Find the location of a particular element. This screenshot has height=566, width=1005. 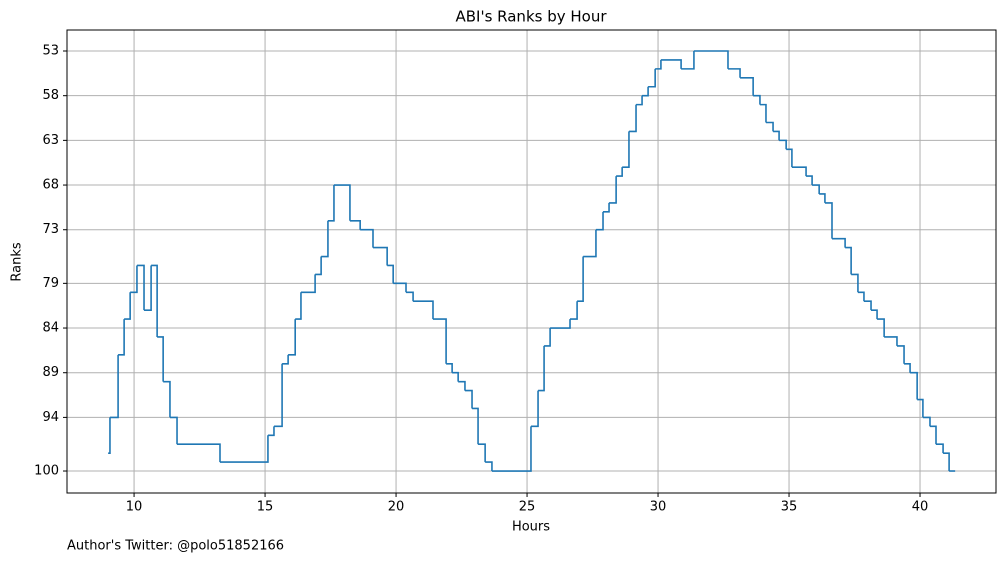

y-tick-label: 73 is located at coordinates (50, 229).